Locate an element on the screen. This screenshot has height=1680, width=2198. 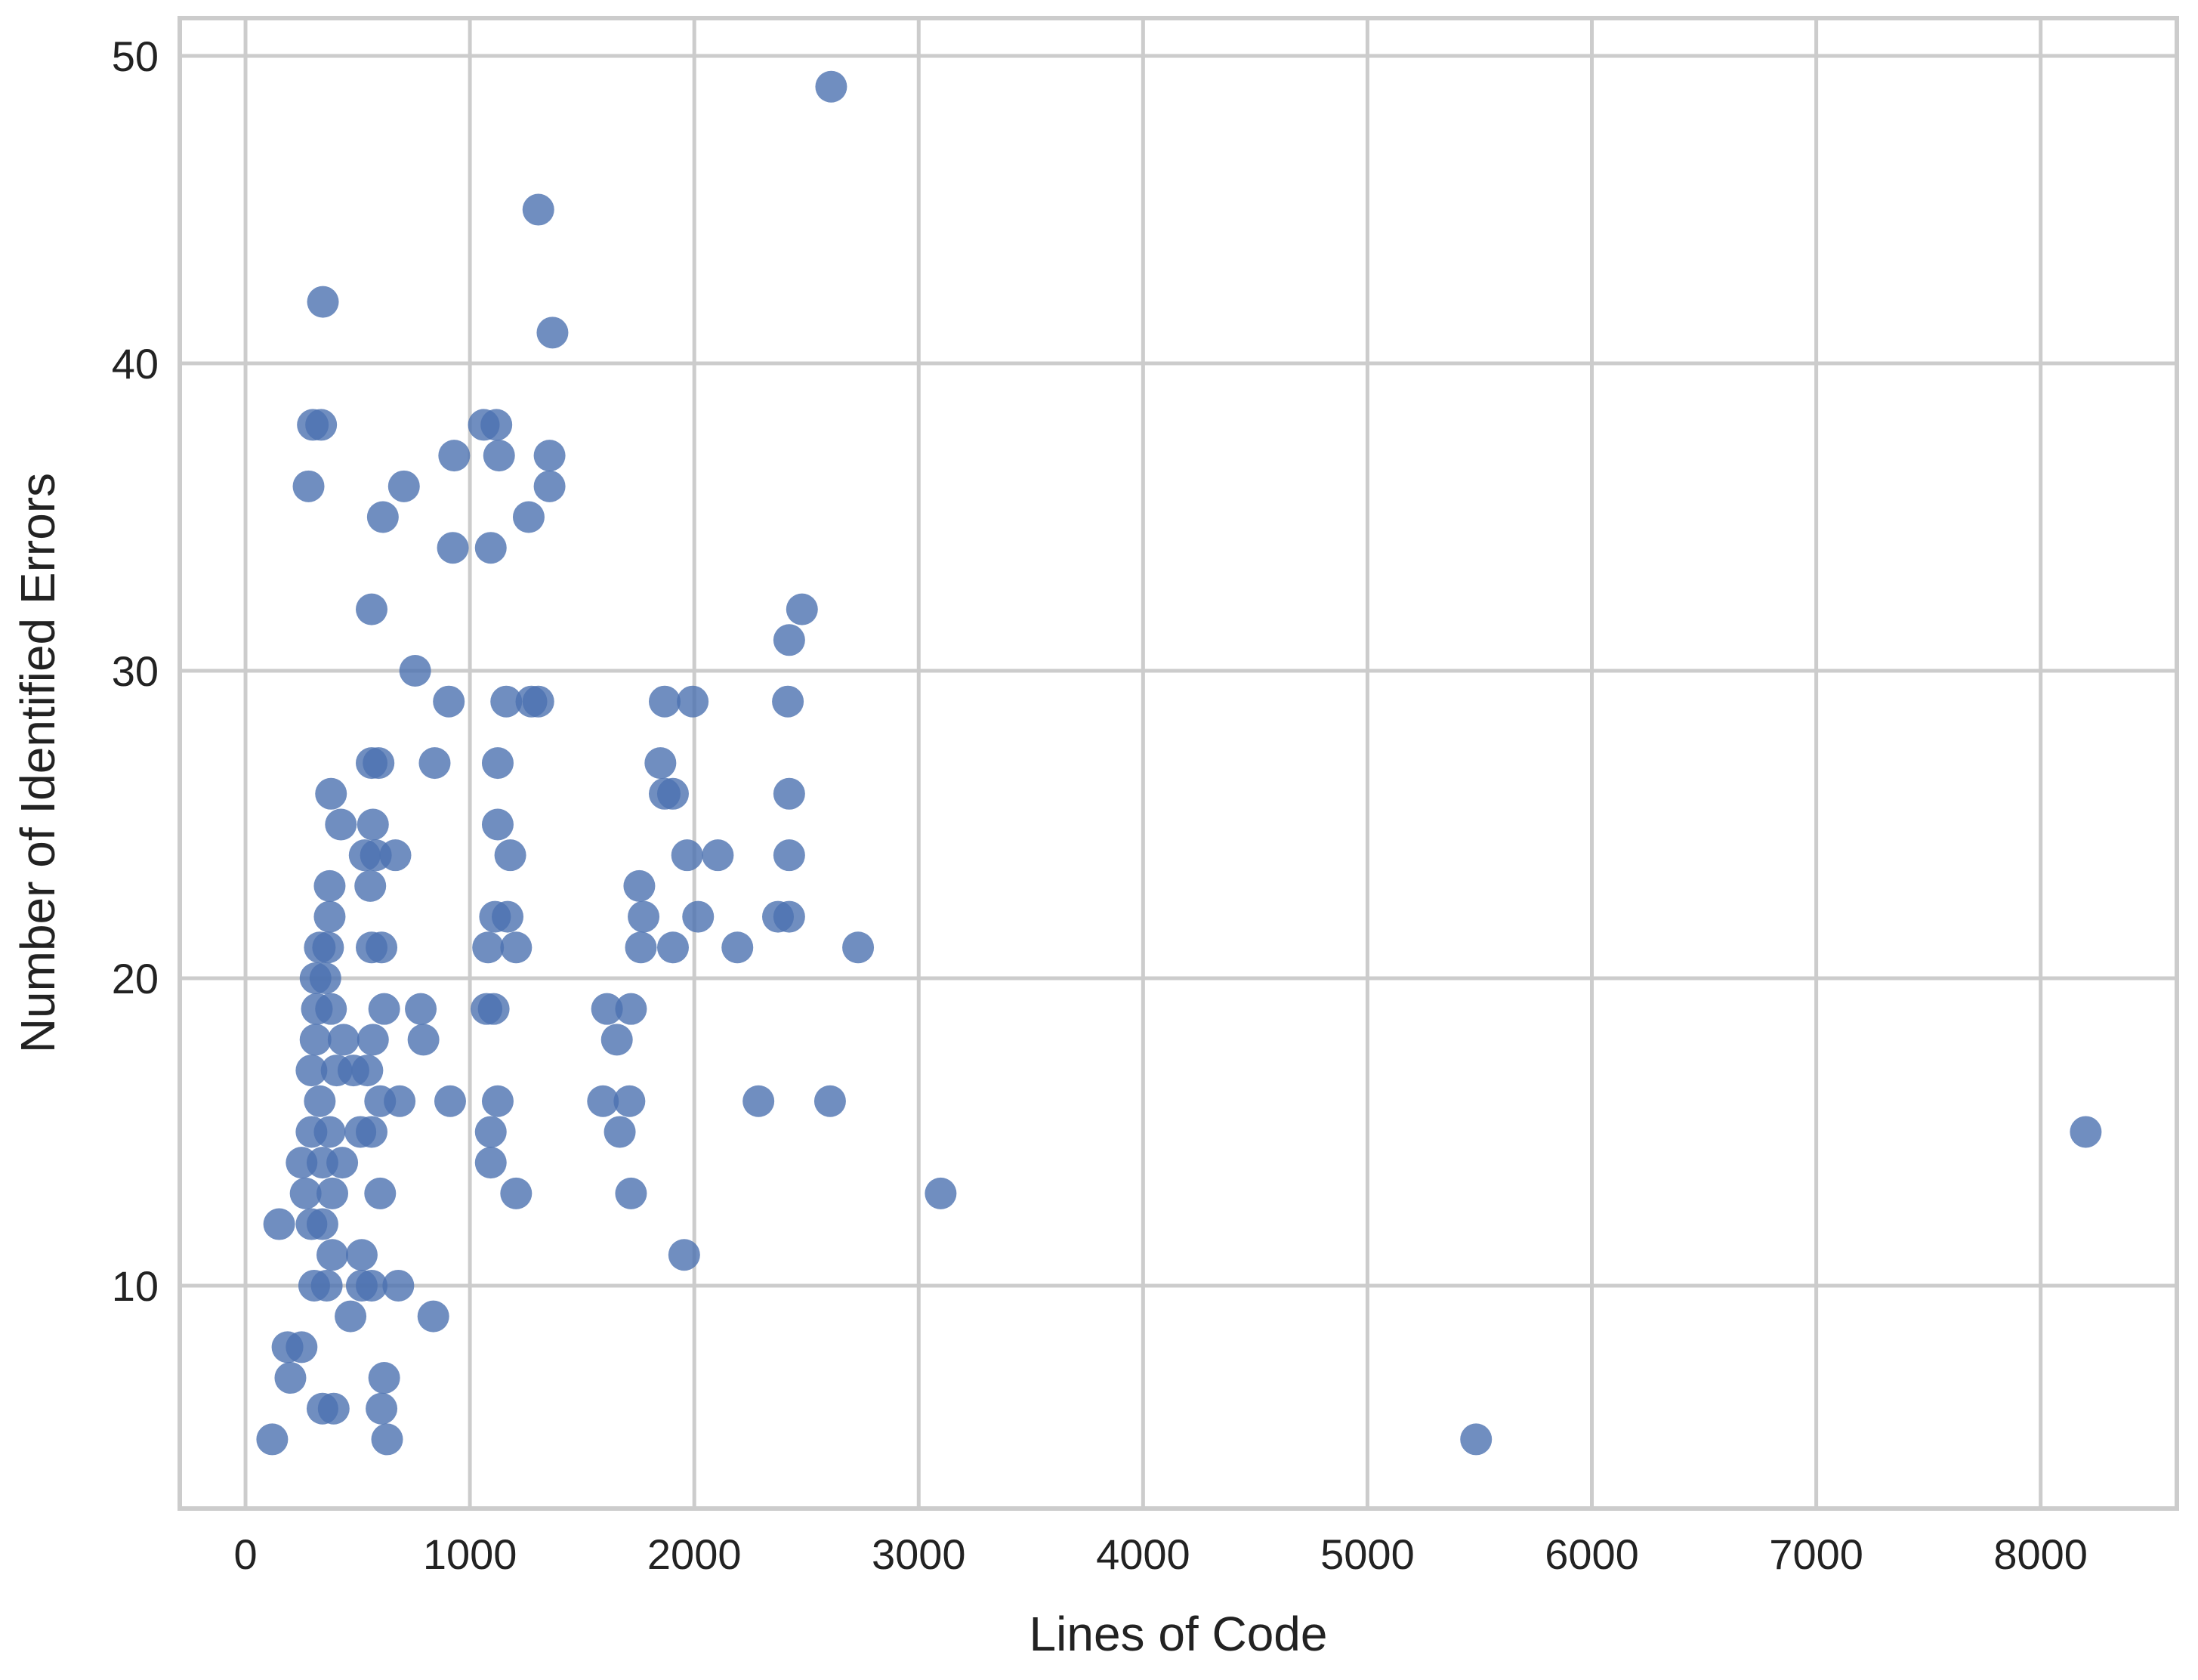
x-tick-label: 6000 is located at coordinates (1592, 1554).